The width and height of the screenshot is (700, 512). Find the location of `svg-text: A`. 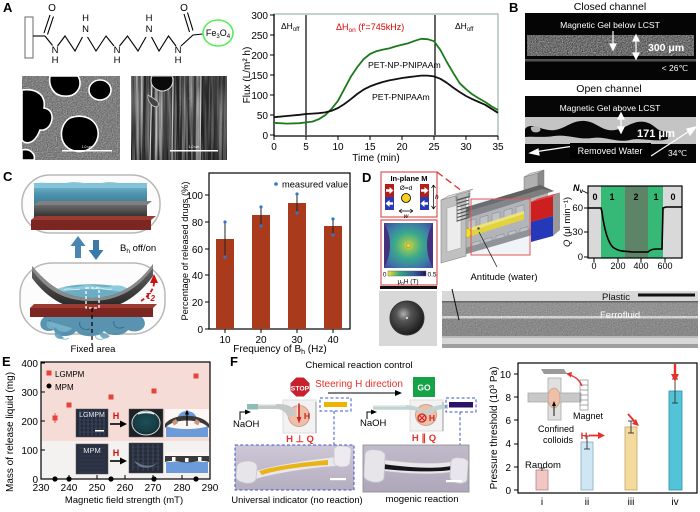

svg-text: A is located at coordinates (8, 7).